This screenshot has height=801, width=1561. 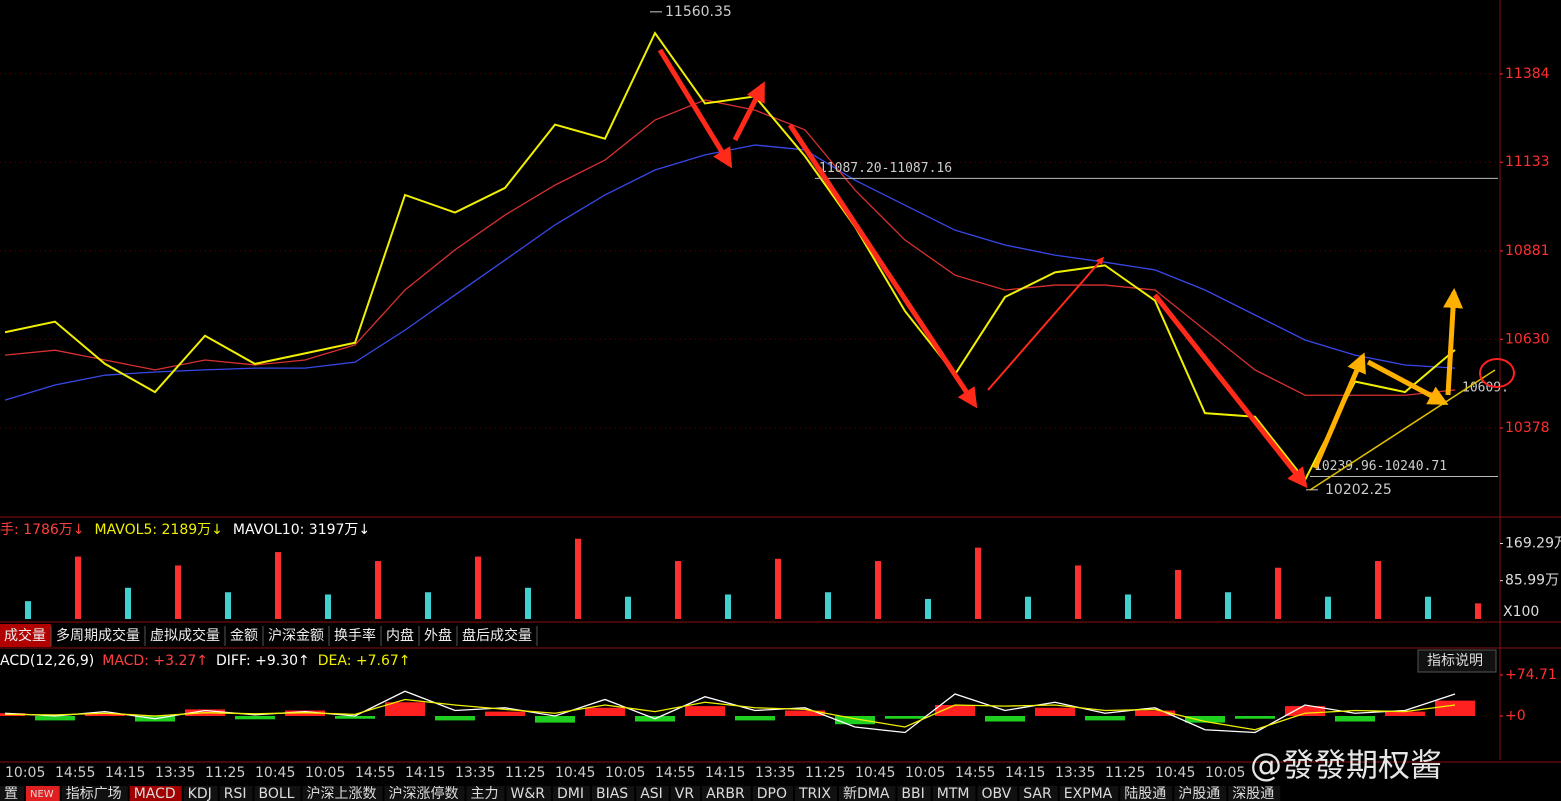 I want to click on y-tick-label: 10881, so click(x=1527, y=251).